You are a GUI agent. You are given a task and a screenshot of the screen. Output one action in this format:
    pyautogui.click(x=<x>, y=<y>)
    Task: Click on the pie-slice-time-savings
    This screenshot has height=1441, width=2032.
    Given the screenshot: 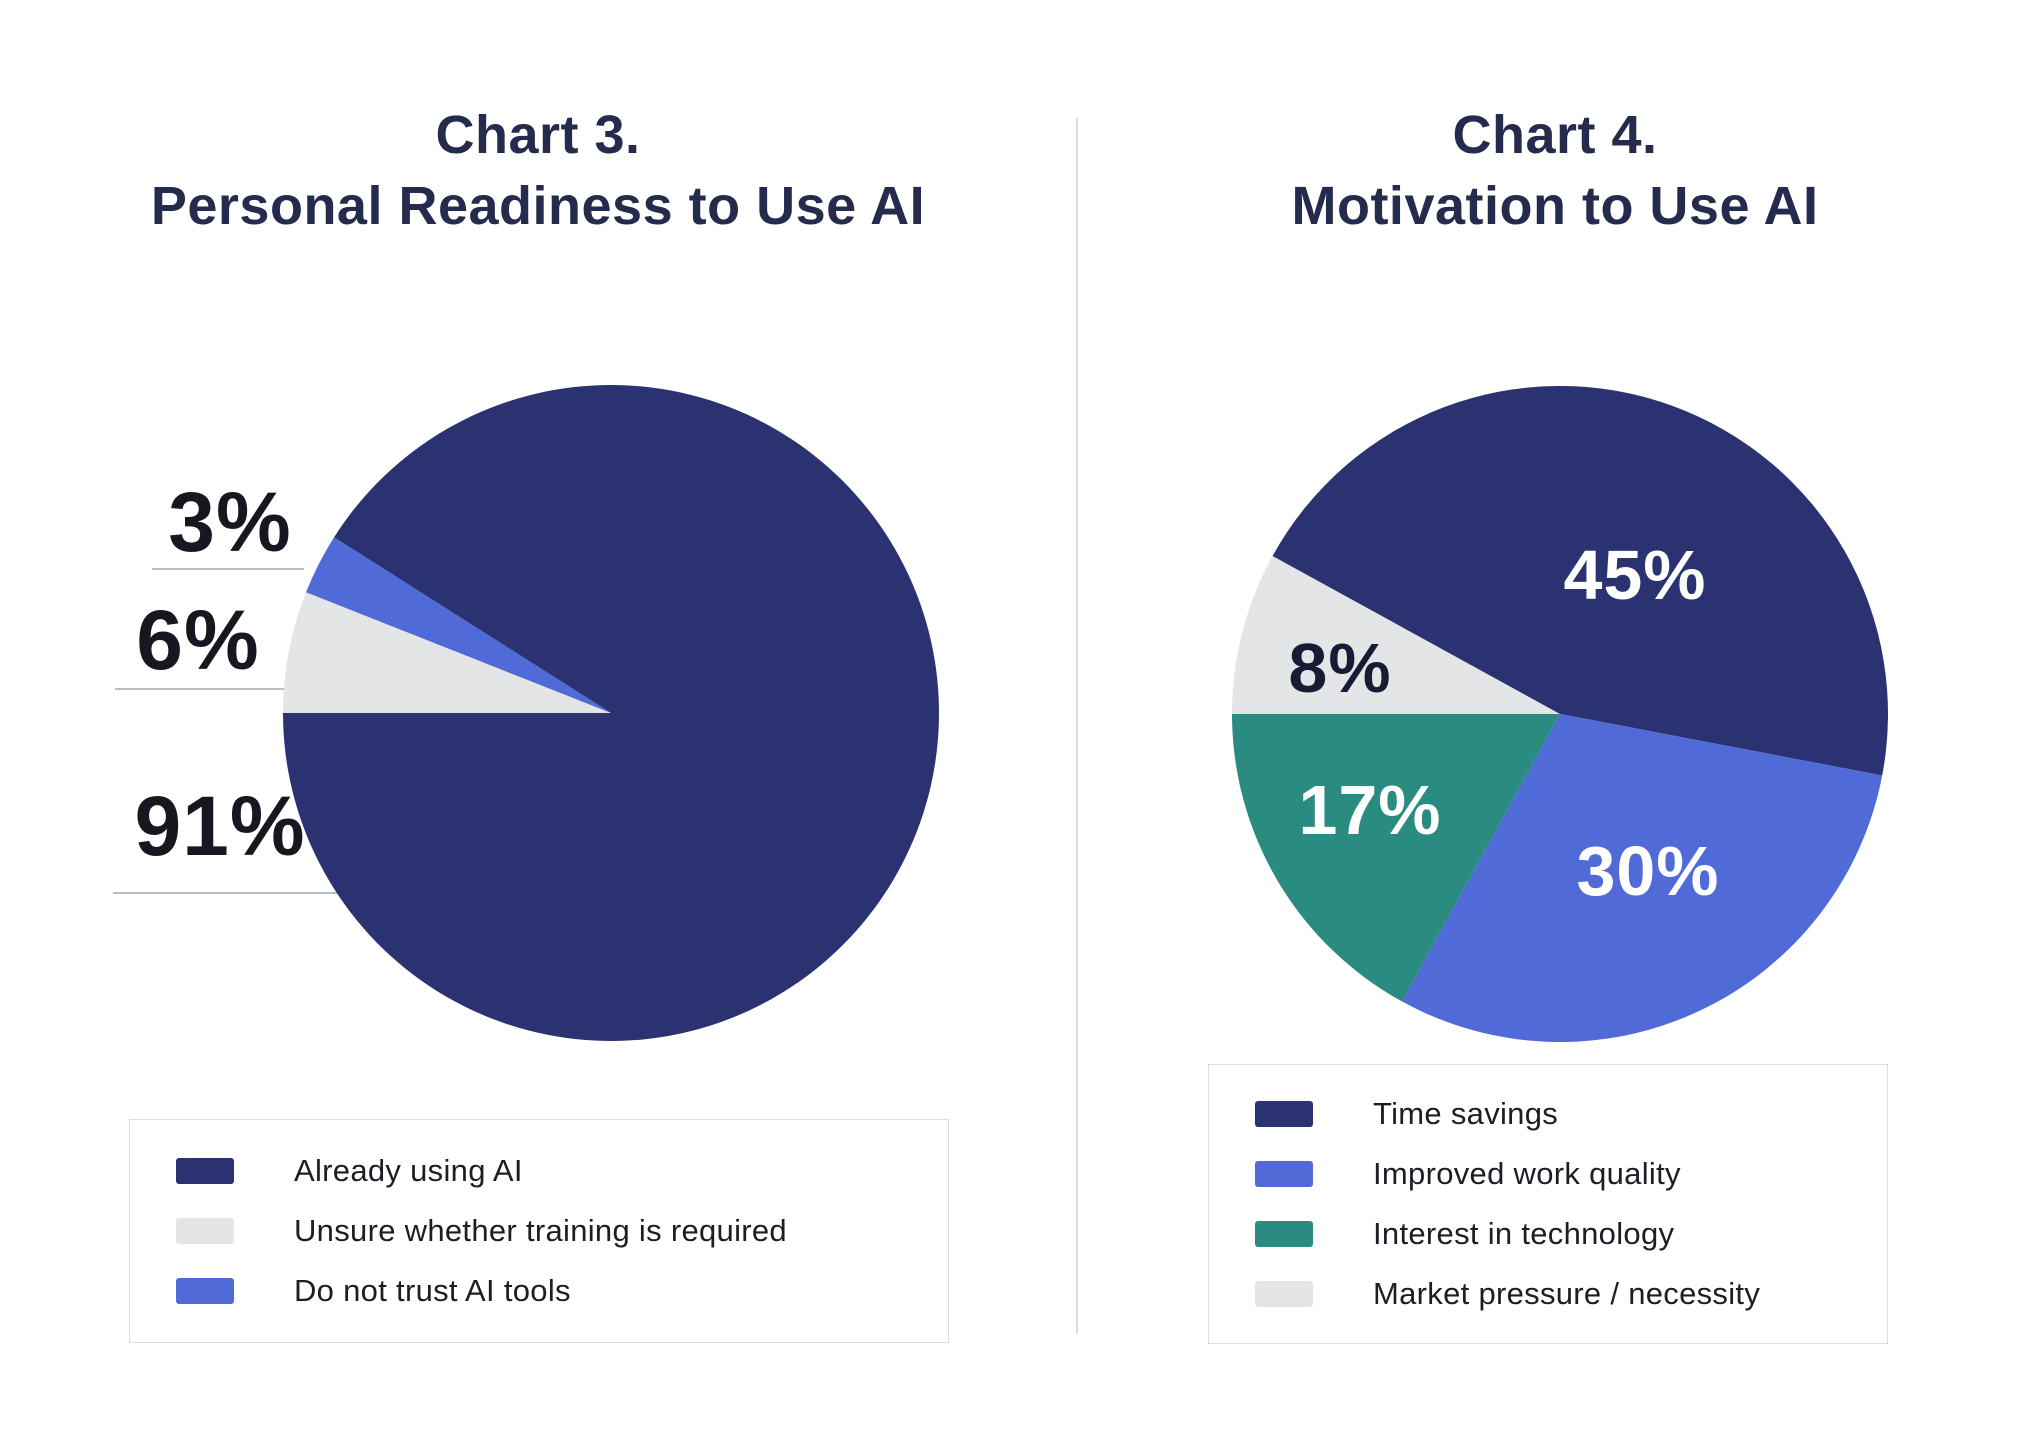 What is the action you would take?
    pyautogui.click(x=1580, y=581)
    